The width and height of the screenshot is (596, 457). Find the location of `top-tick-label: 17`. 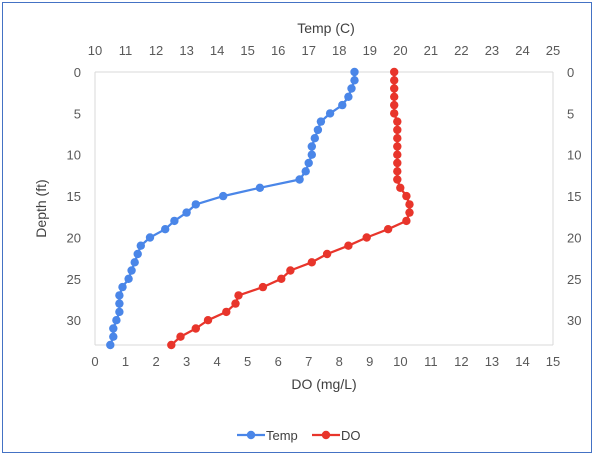

top-tick-label: 17 is located at coordinates (308, 50).